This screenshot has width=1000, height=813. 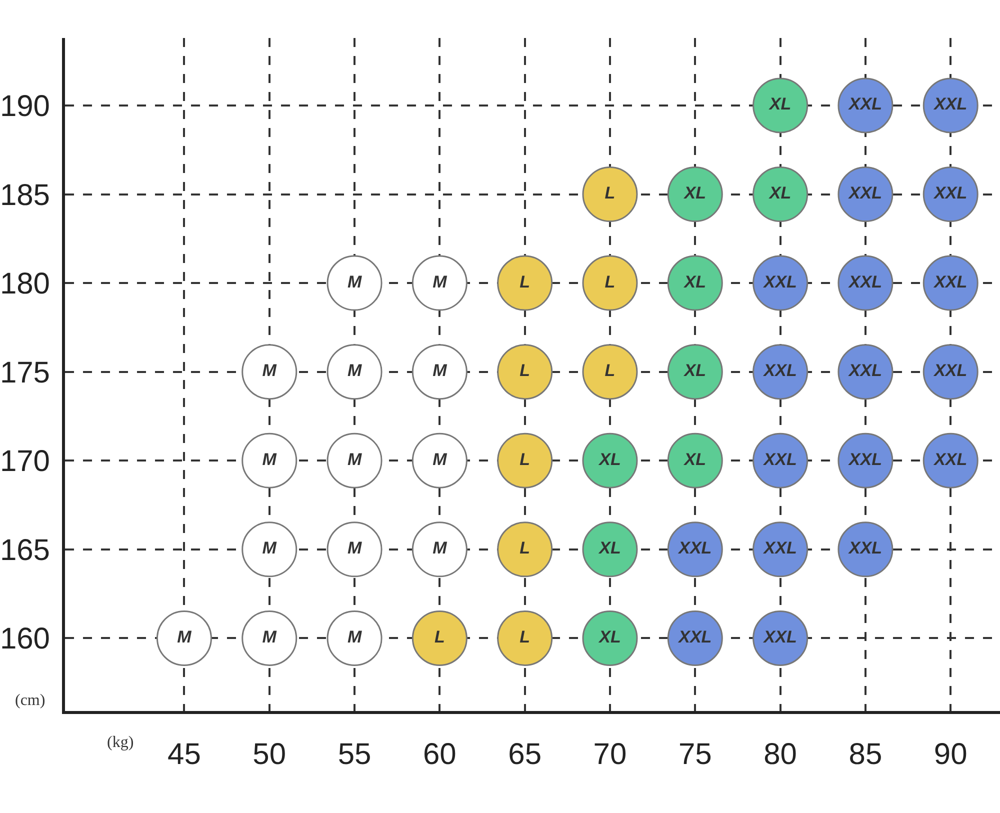 I want to click on x-tick-label: 45, so click(x=184, y=754).